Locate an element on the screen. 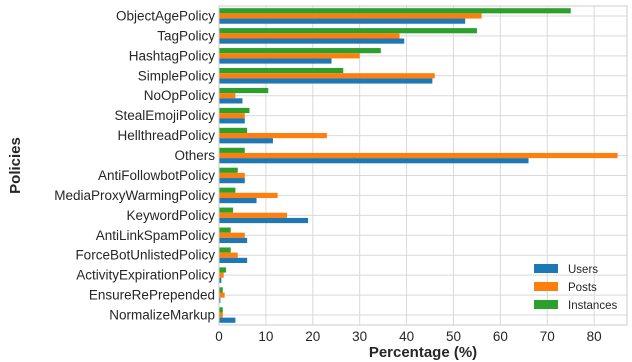 The height and width of the screenshot is (362, 632). x-axis-title: Percentage (%) is located at coordinates (423, 352).